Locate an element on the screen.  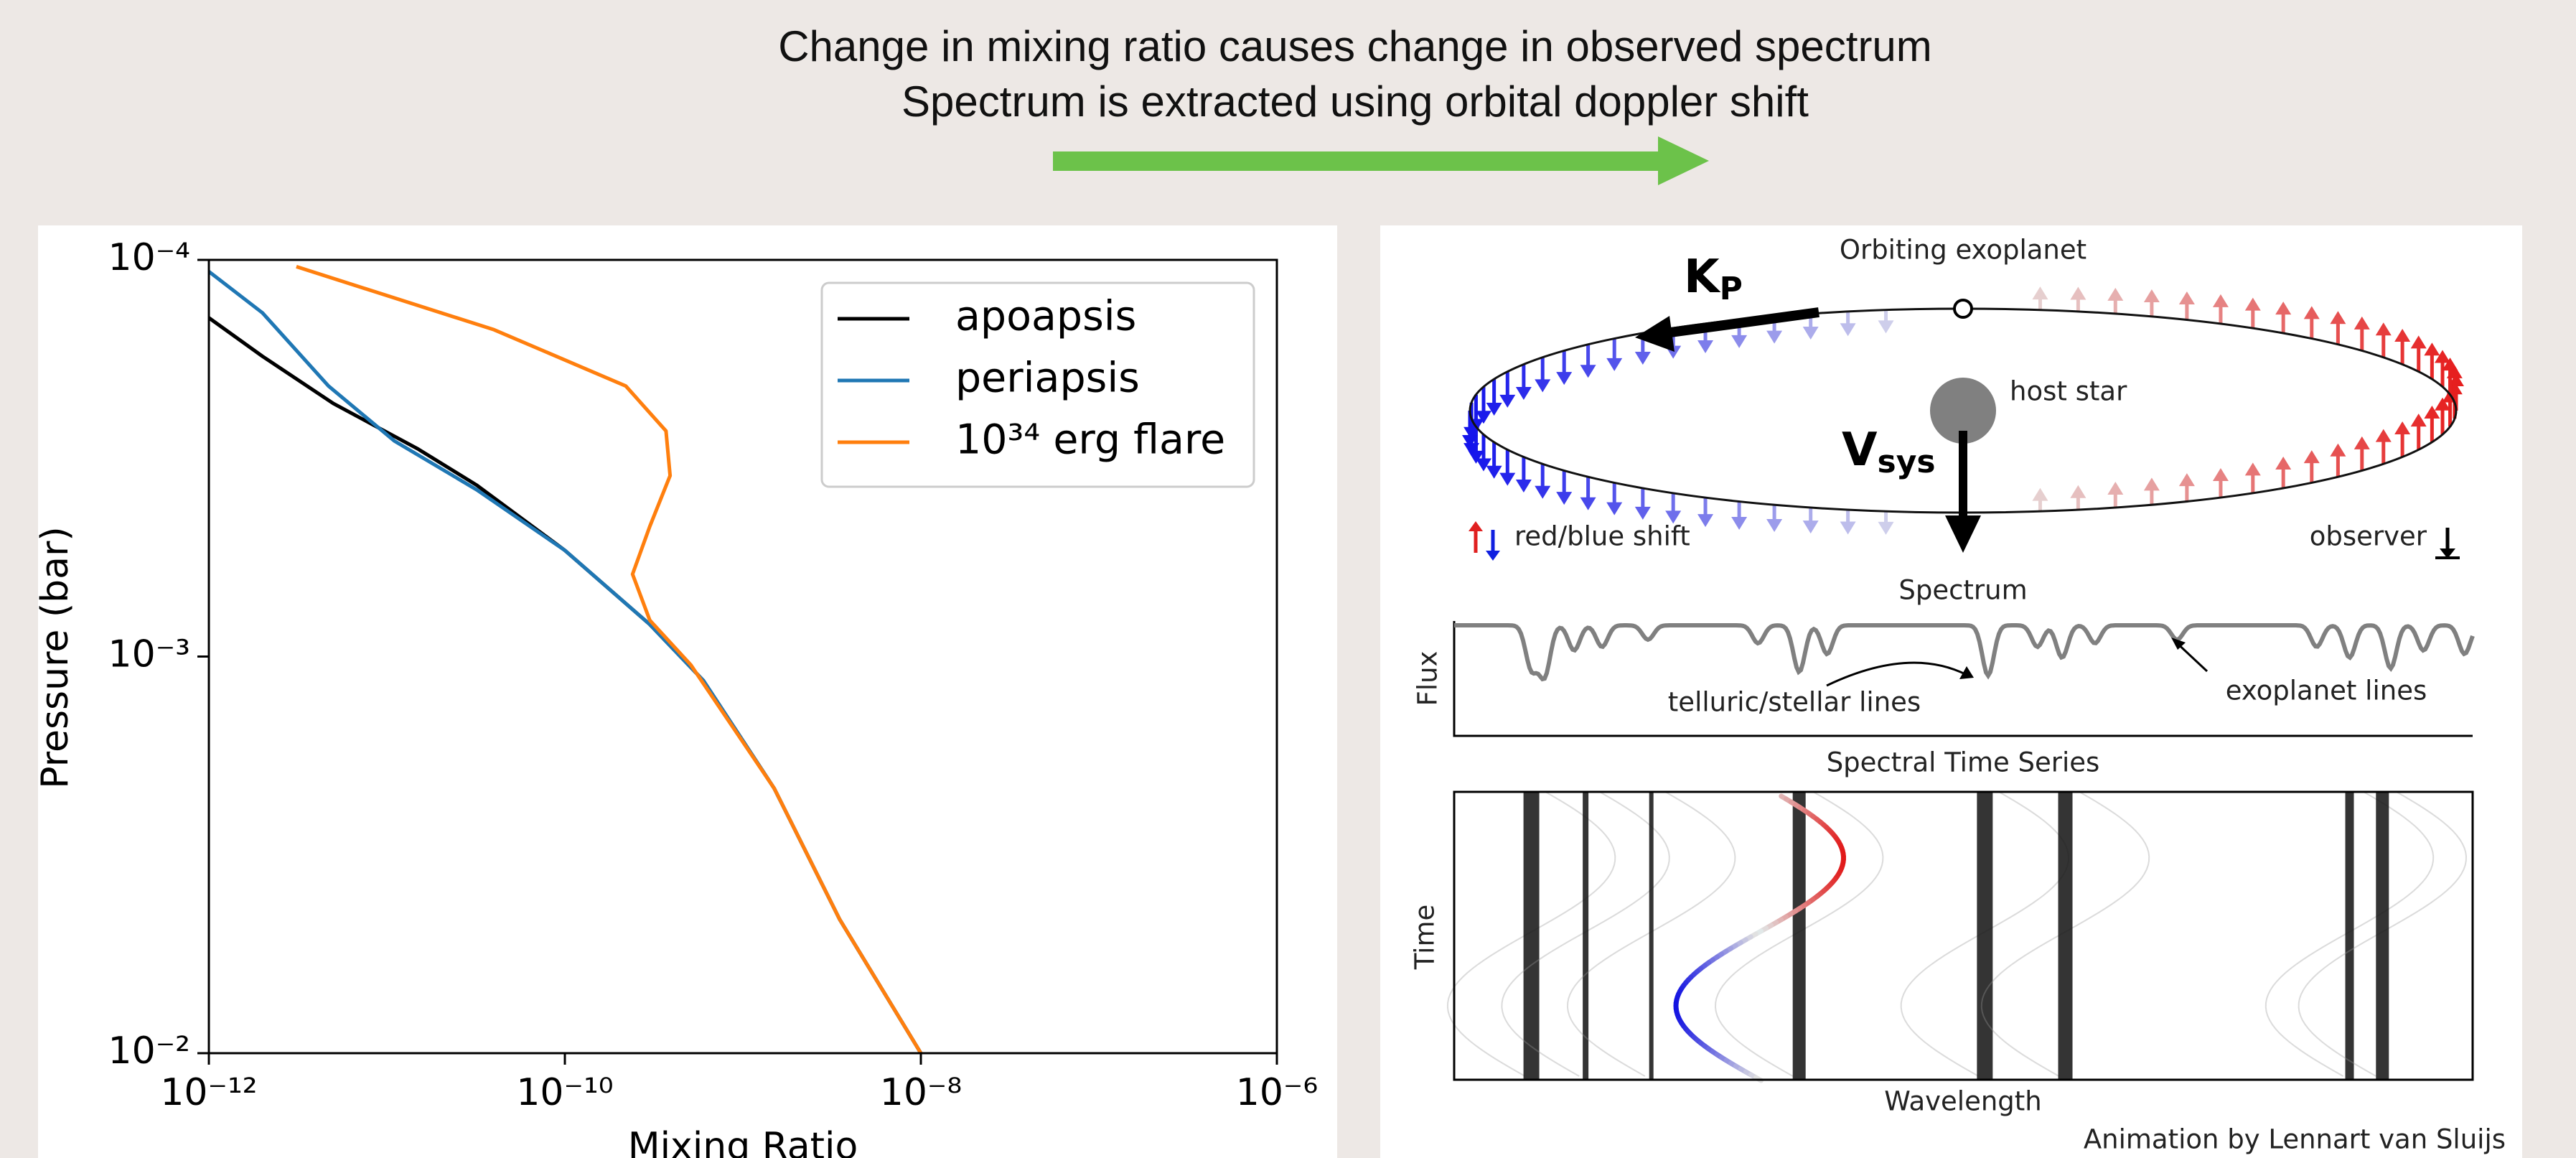
orbit-title: Orbiting exoplanet is located at coordinates (1963, 250).